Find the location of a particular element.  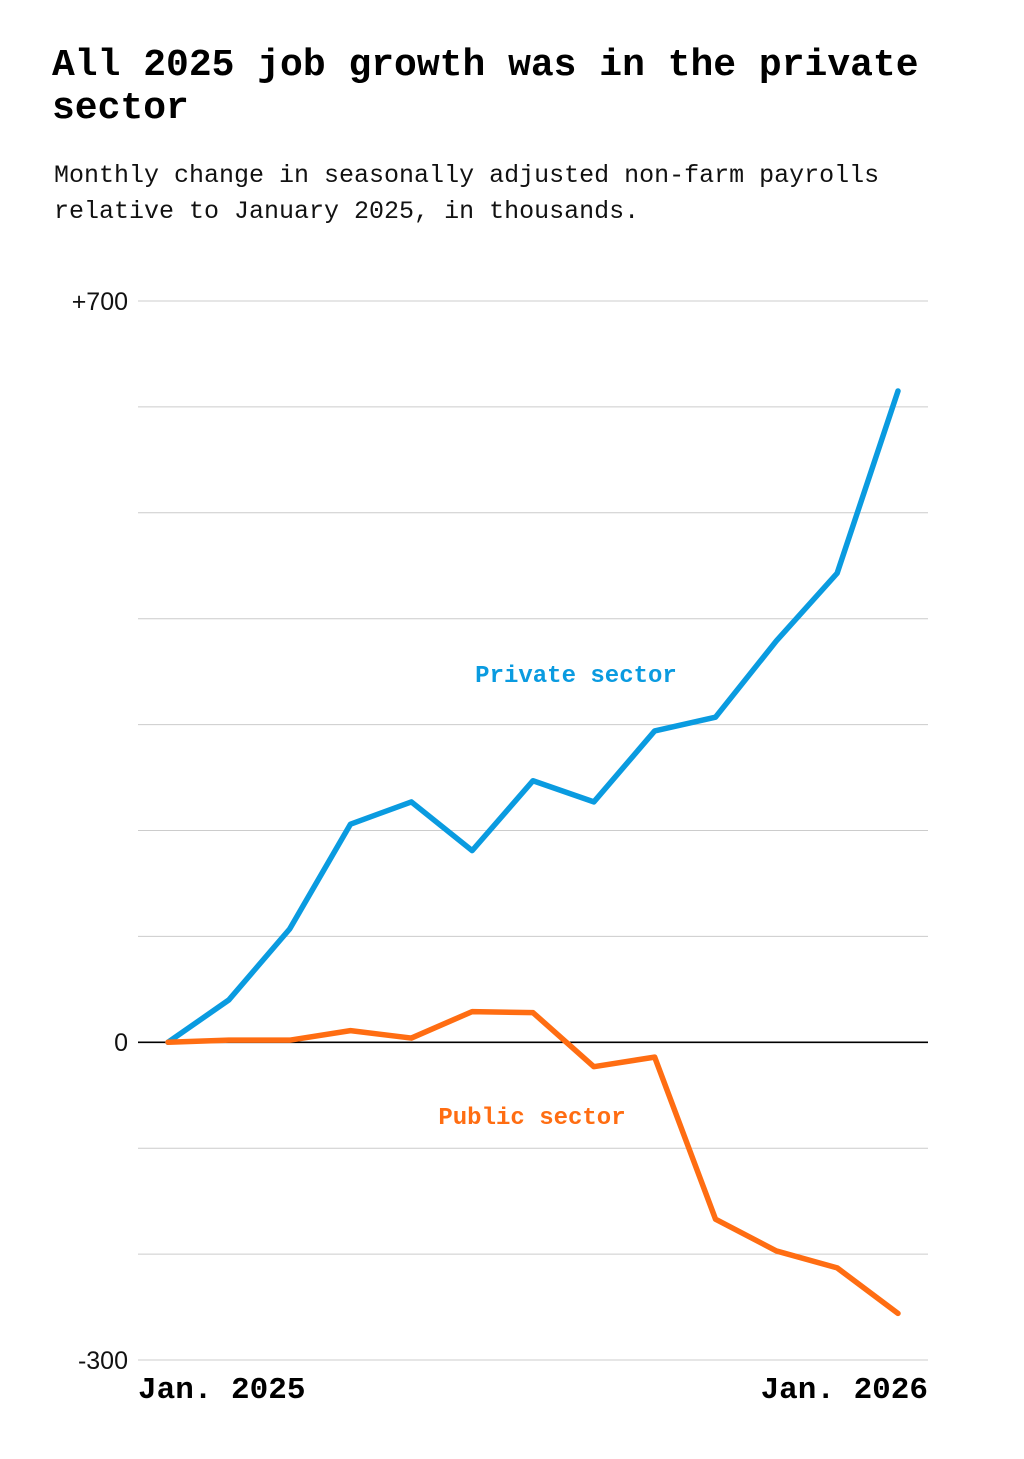

y-tick-label-top: +700 is located at coordinates (100, 302).